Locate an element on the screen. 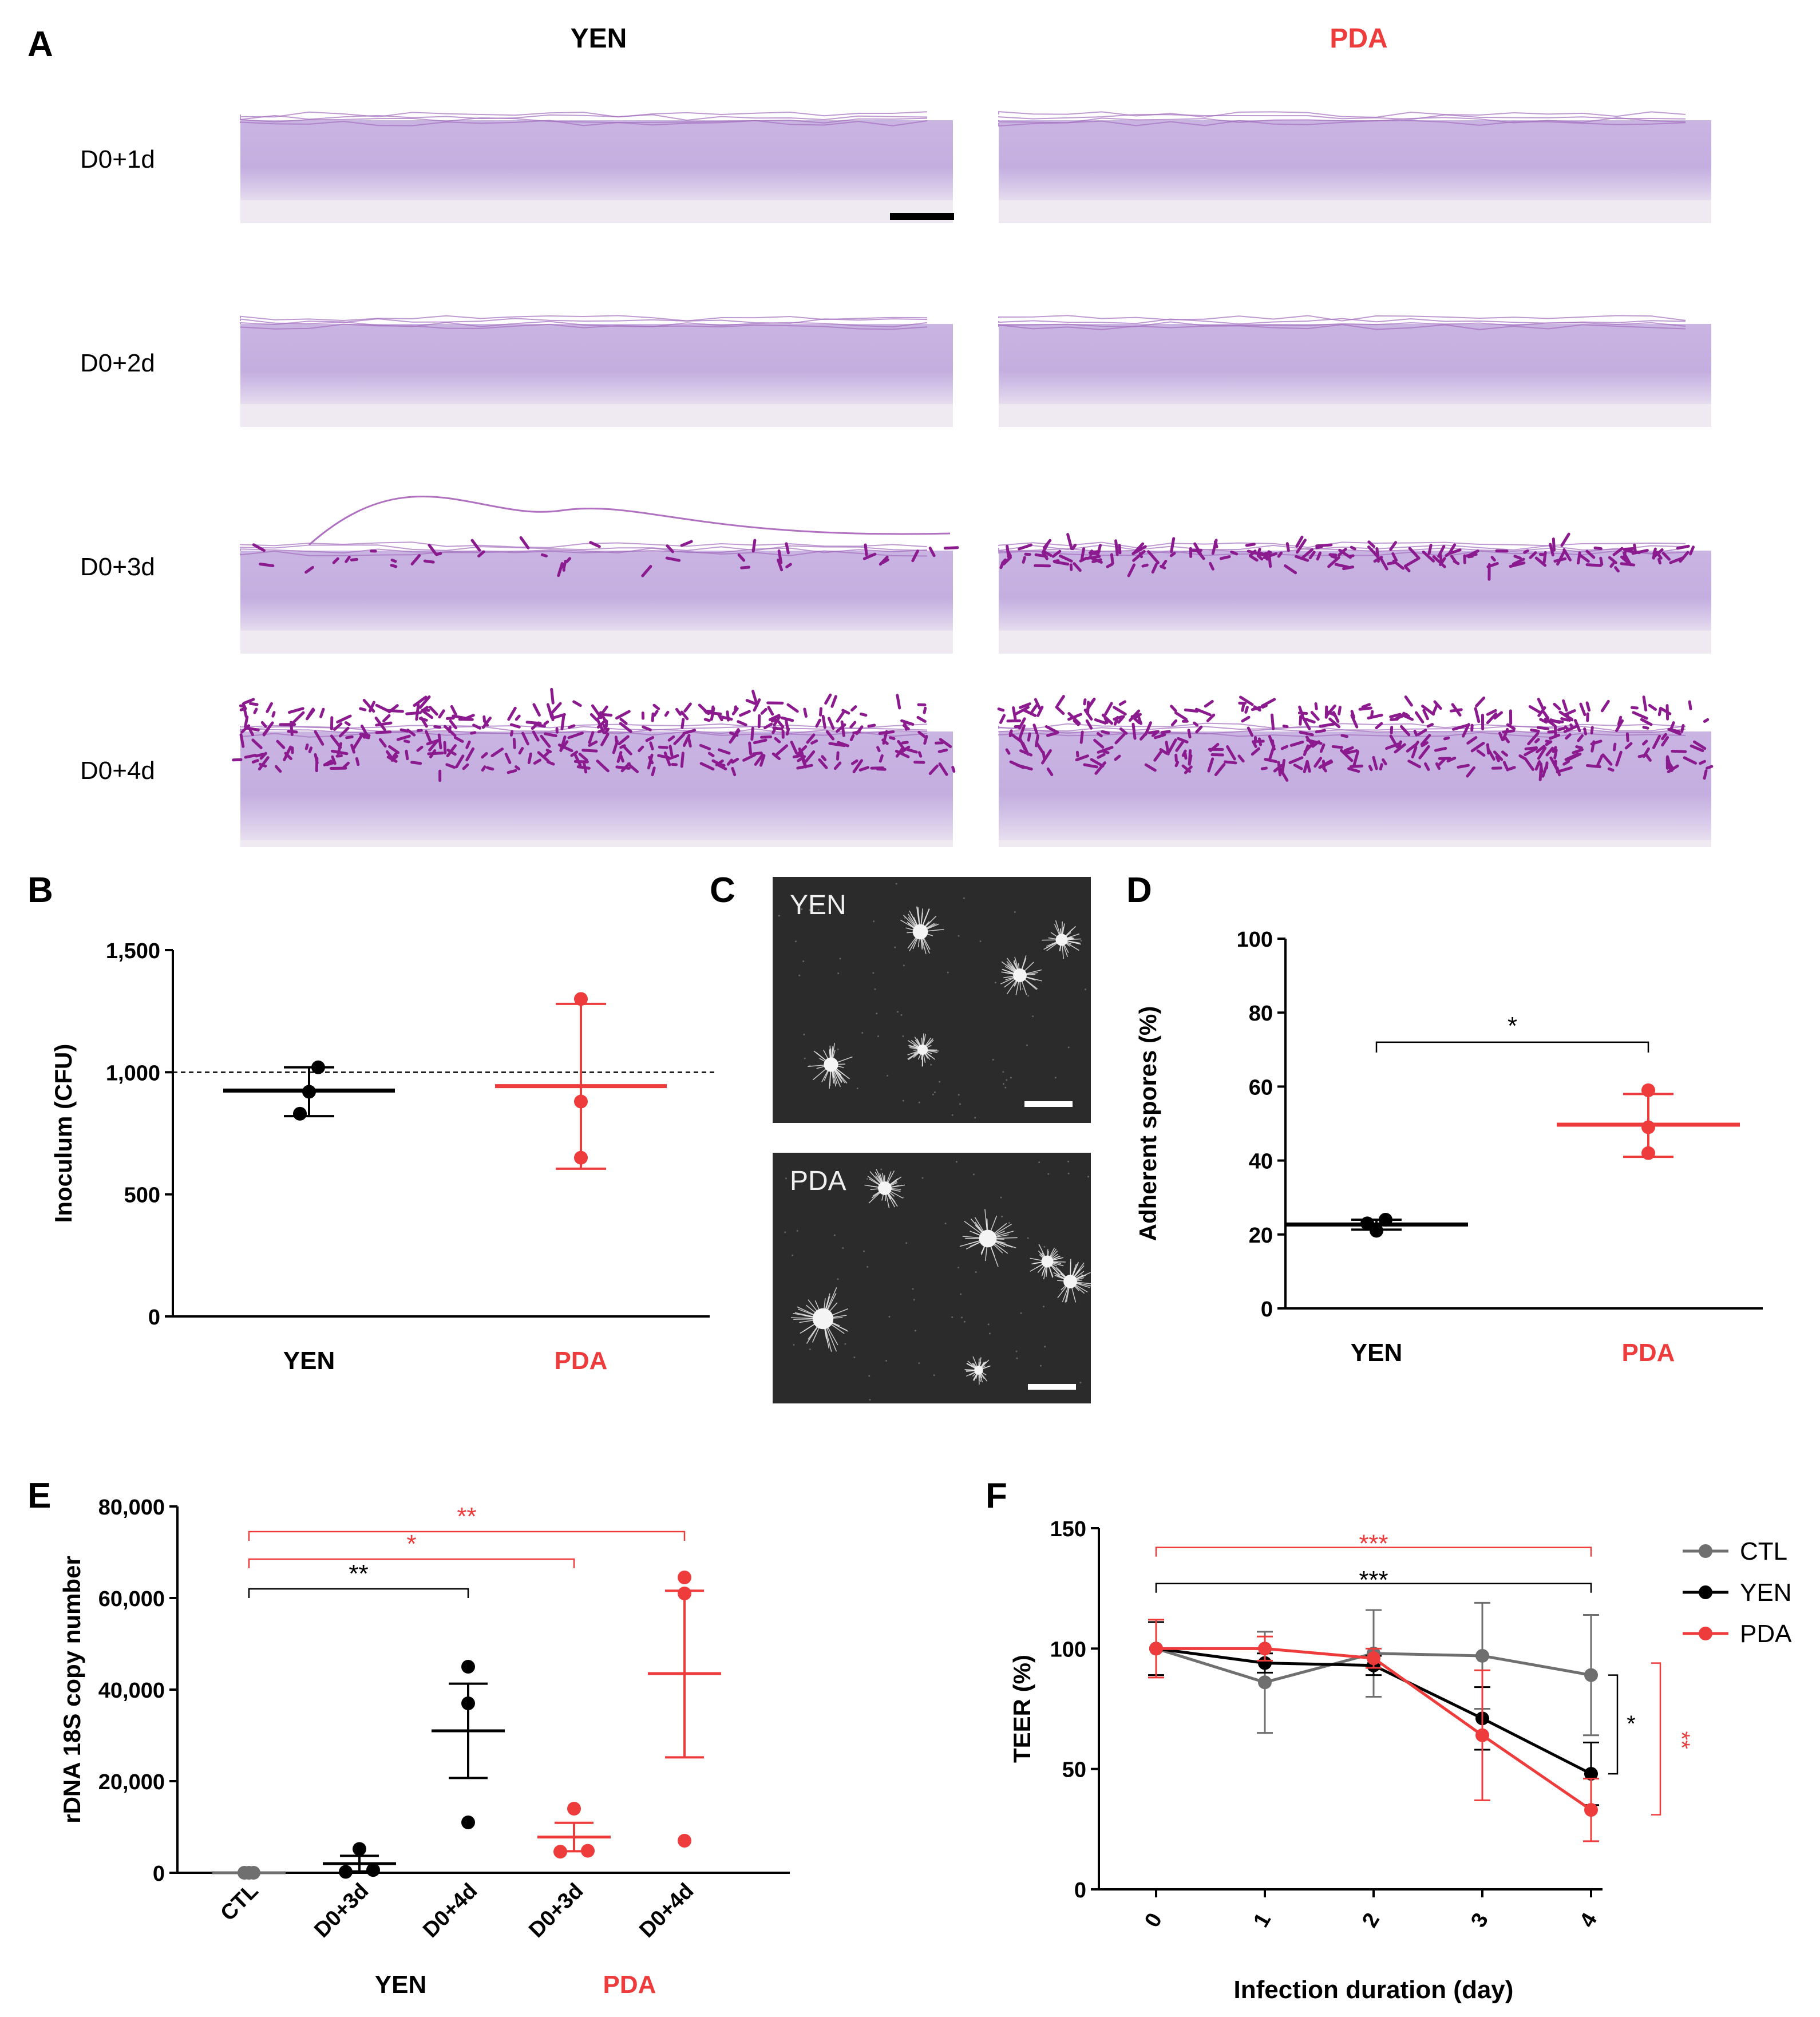  y-tick-label: 80,000 is located at coordinates (131, 1508).